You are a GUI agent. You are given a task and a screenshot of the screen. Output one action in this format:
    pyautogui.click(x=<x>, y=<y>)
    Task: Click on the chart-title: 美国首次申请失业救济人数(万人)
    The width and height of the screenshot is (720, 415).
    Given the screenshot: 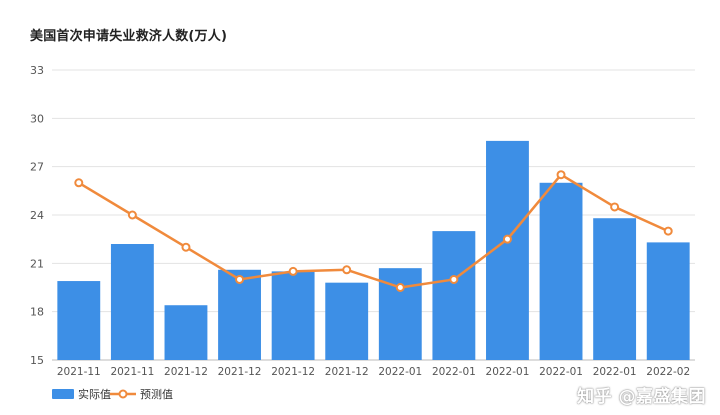 What is the action you would take?
    pyautogui.click(x=129, y=36)
    